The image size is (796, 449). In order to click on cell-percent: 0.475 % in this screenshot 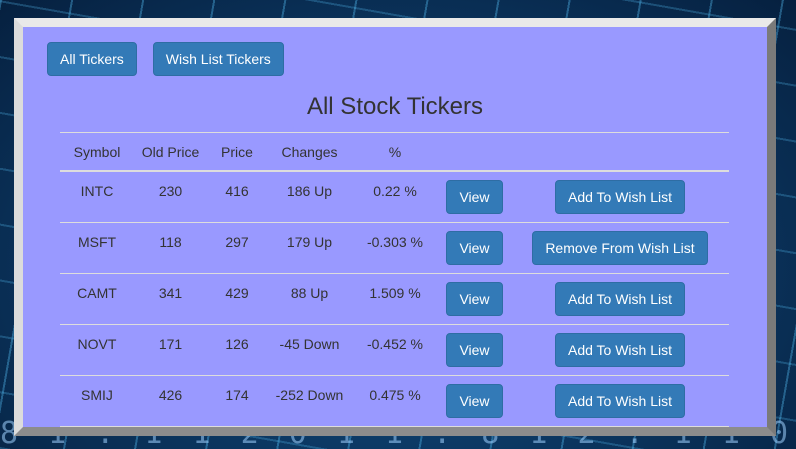, I will do `click(395, 401)`.